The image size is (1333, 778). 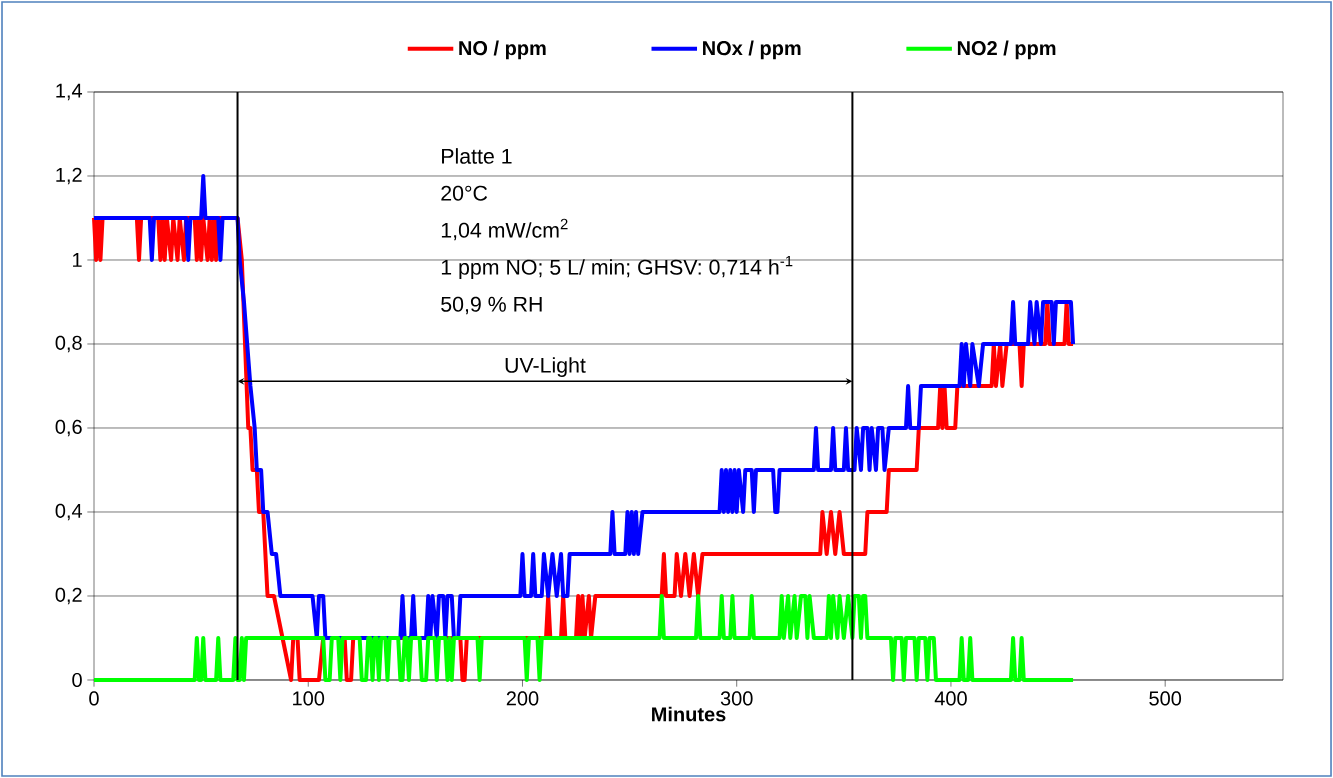 I want to click on x-tick-label: 100, so click(x=309, y=698).